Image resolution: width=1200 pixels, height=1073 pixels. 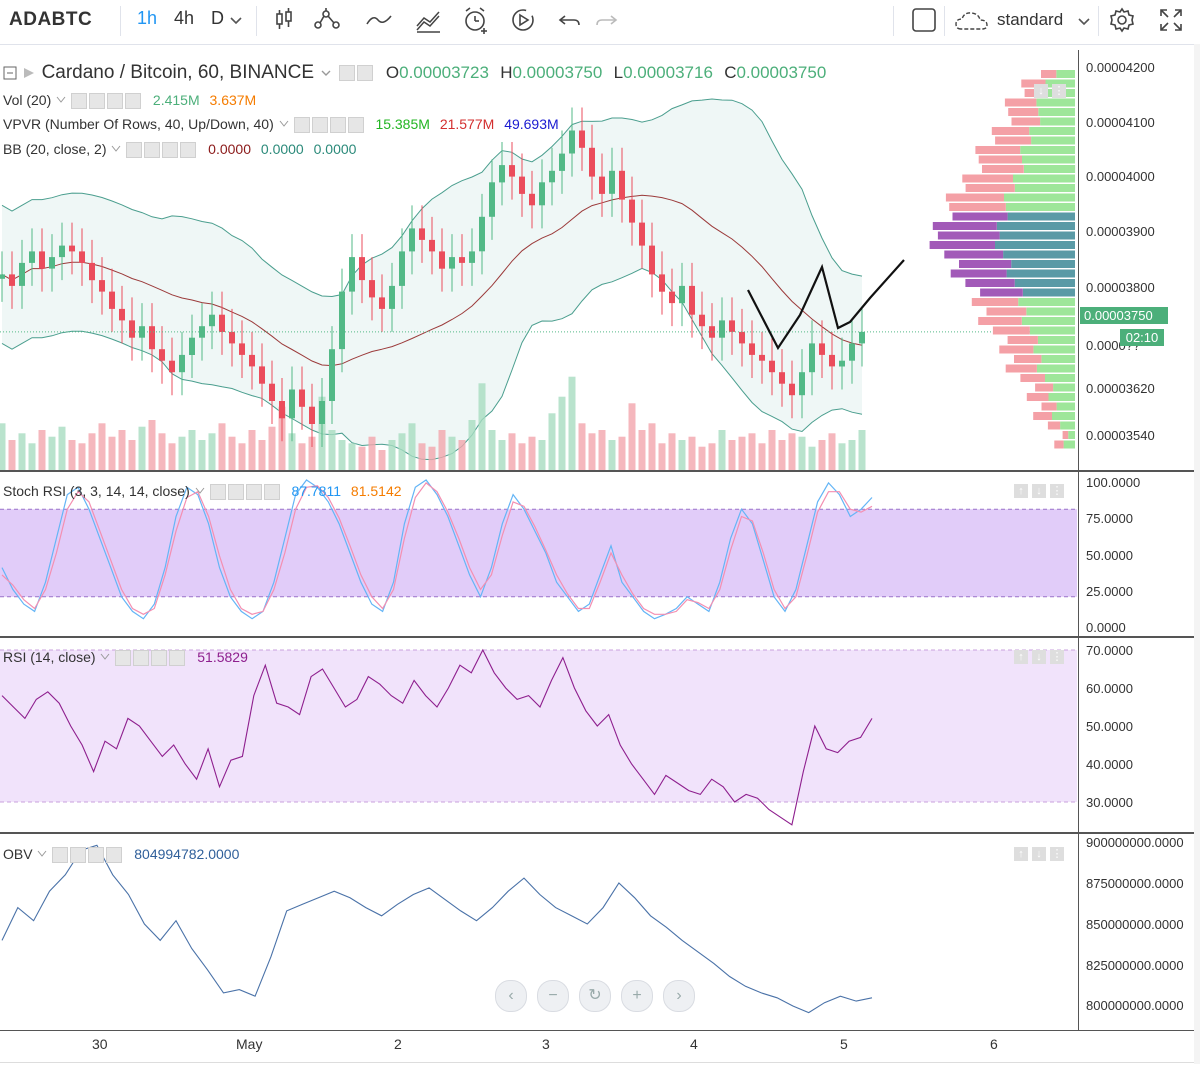 What do you see at coordinates (571, 20) in the screenshot?
I see `undo-icon` at bounding box center [571, 20].